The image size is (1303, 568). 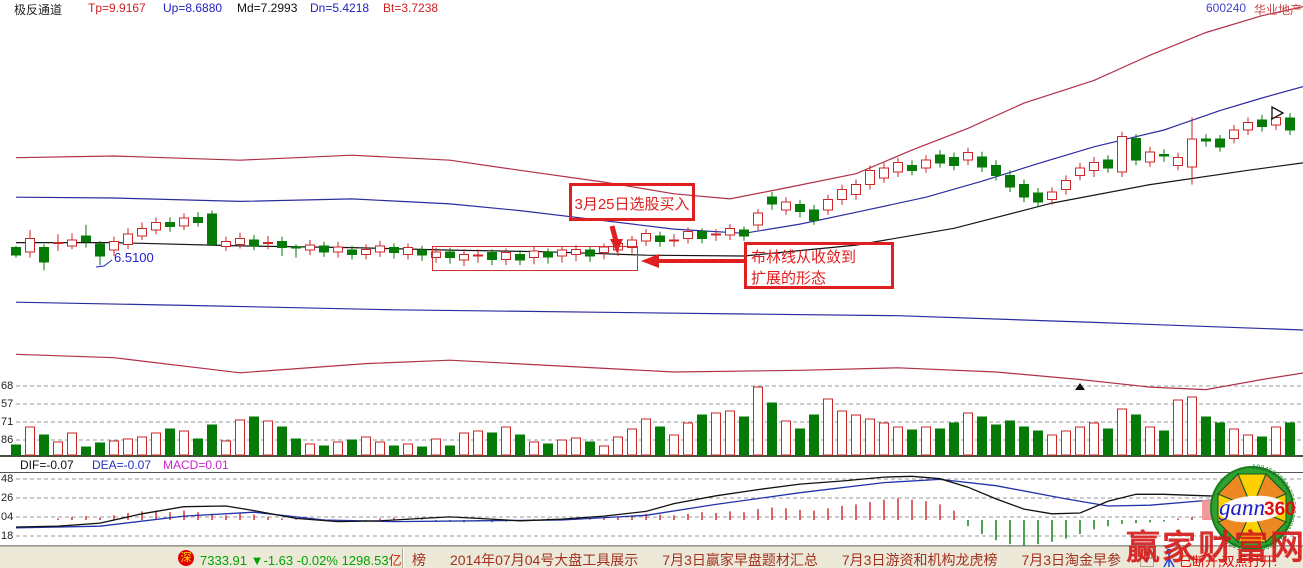 What do you see at coordinates (47, 465) in the screenshot?
I see `dif-value: DIF=-0.07` at bounding box center [47, 465].